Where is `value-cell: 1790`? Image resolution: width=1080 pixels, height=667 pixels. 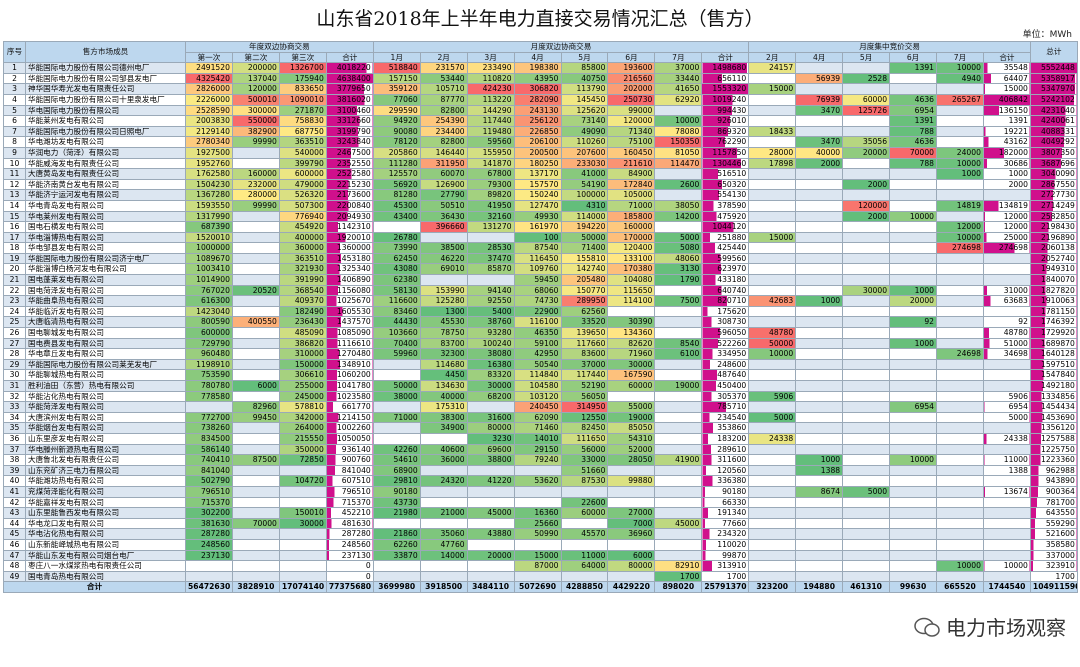 value-cell: 1790 is located at coordinates (678, 280).